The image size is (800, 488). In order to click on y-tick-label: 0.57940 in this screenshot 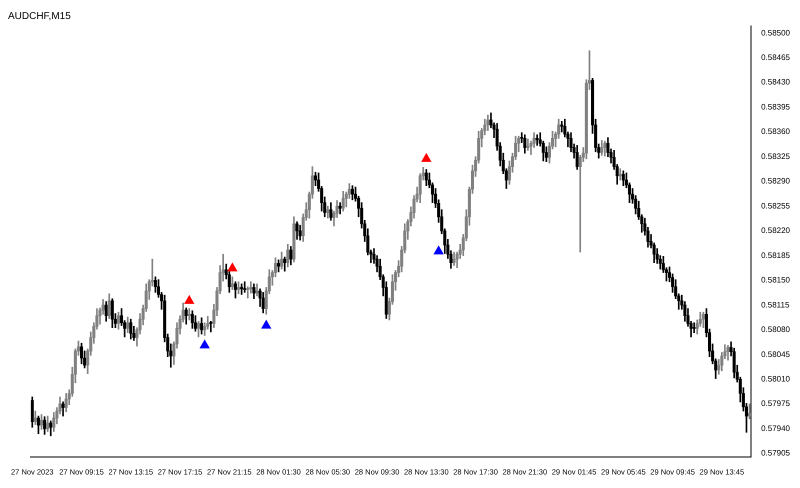, I will do `click(776, 428)`.